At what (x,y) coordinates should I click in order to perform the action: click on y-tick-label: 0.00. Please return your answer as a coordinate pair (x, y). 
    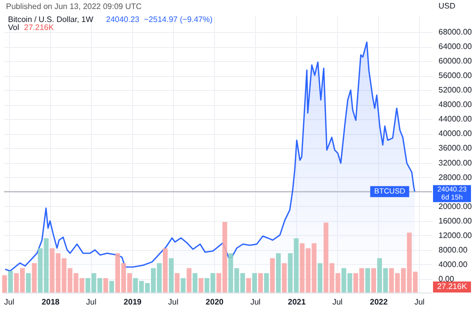
    Looking at the image, I should click on (446, 279).